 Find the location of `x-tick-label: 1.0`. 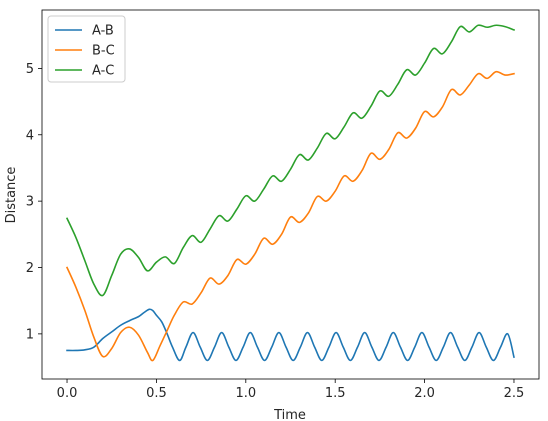

x-tick-label: 1.0 is located at coordinates (245, 393).